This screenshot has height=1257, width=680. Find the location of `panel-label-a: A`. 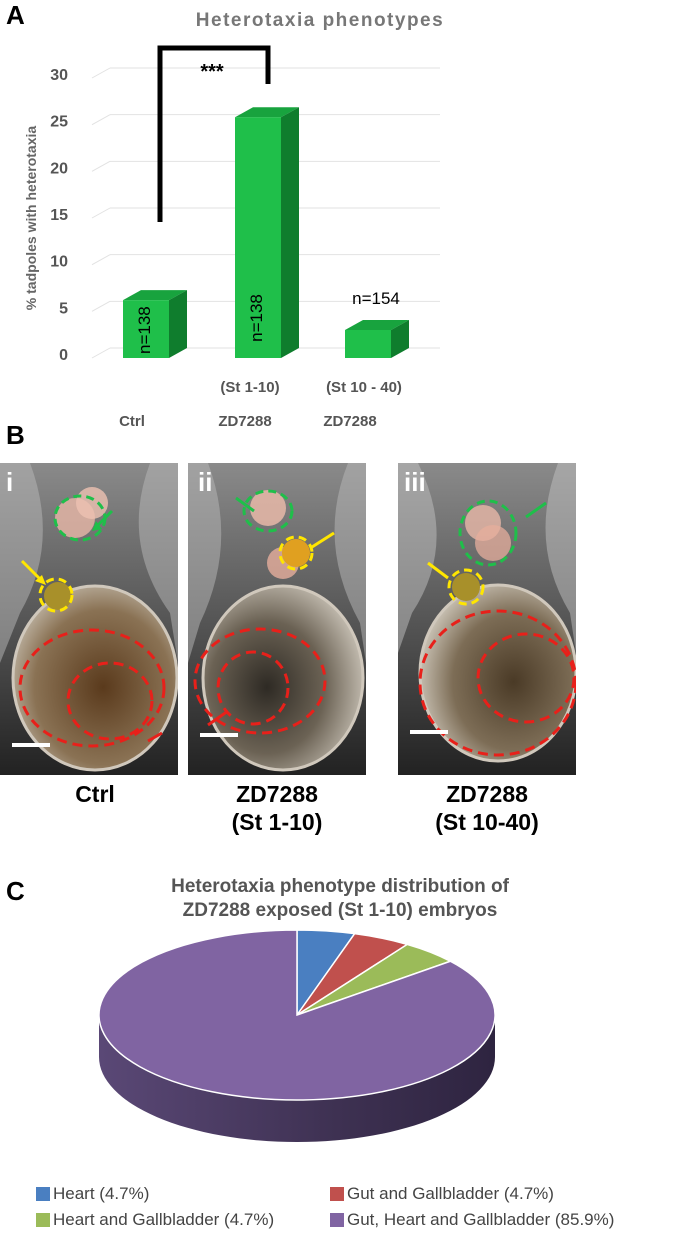

panel-label-a: A is located at coordinates (15, 15).